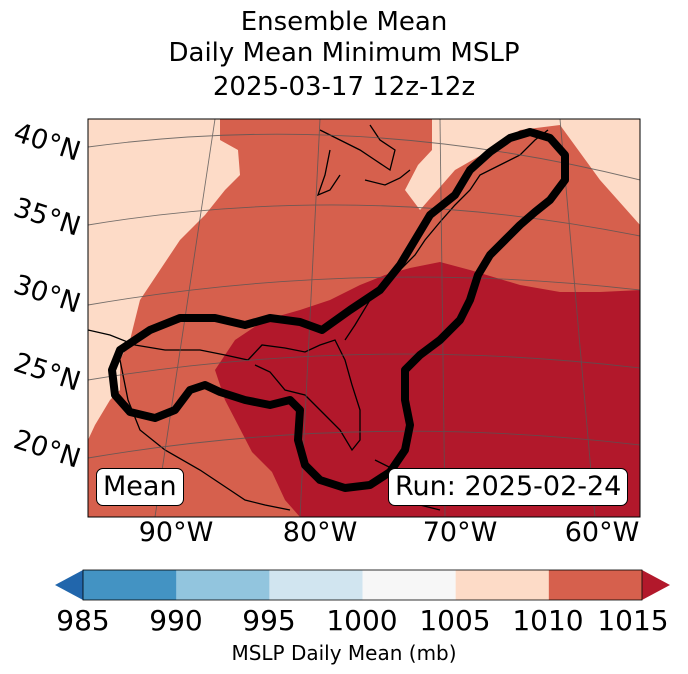 The width and height of the screenshot is (688, 674). What do you see at coordinates (47, 217) in the screenshot?
I see `lat-label-35: 35°N` at bounding box center [47, 217].